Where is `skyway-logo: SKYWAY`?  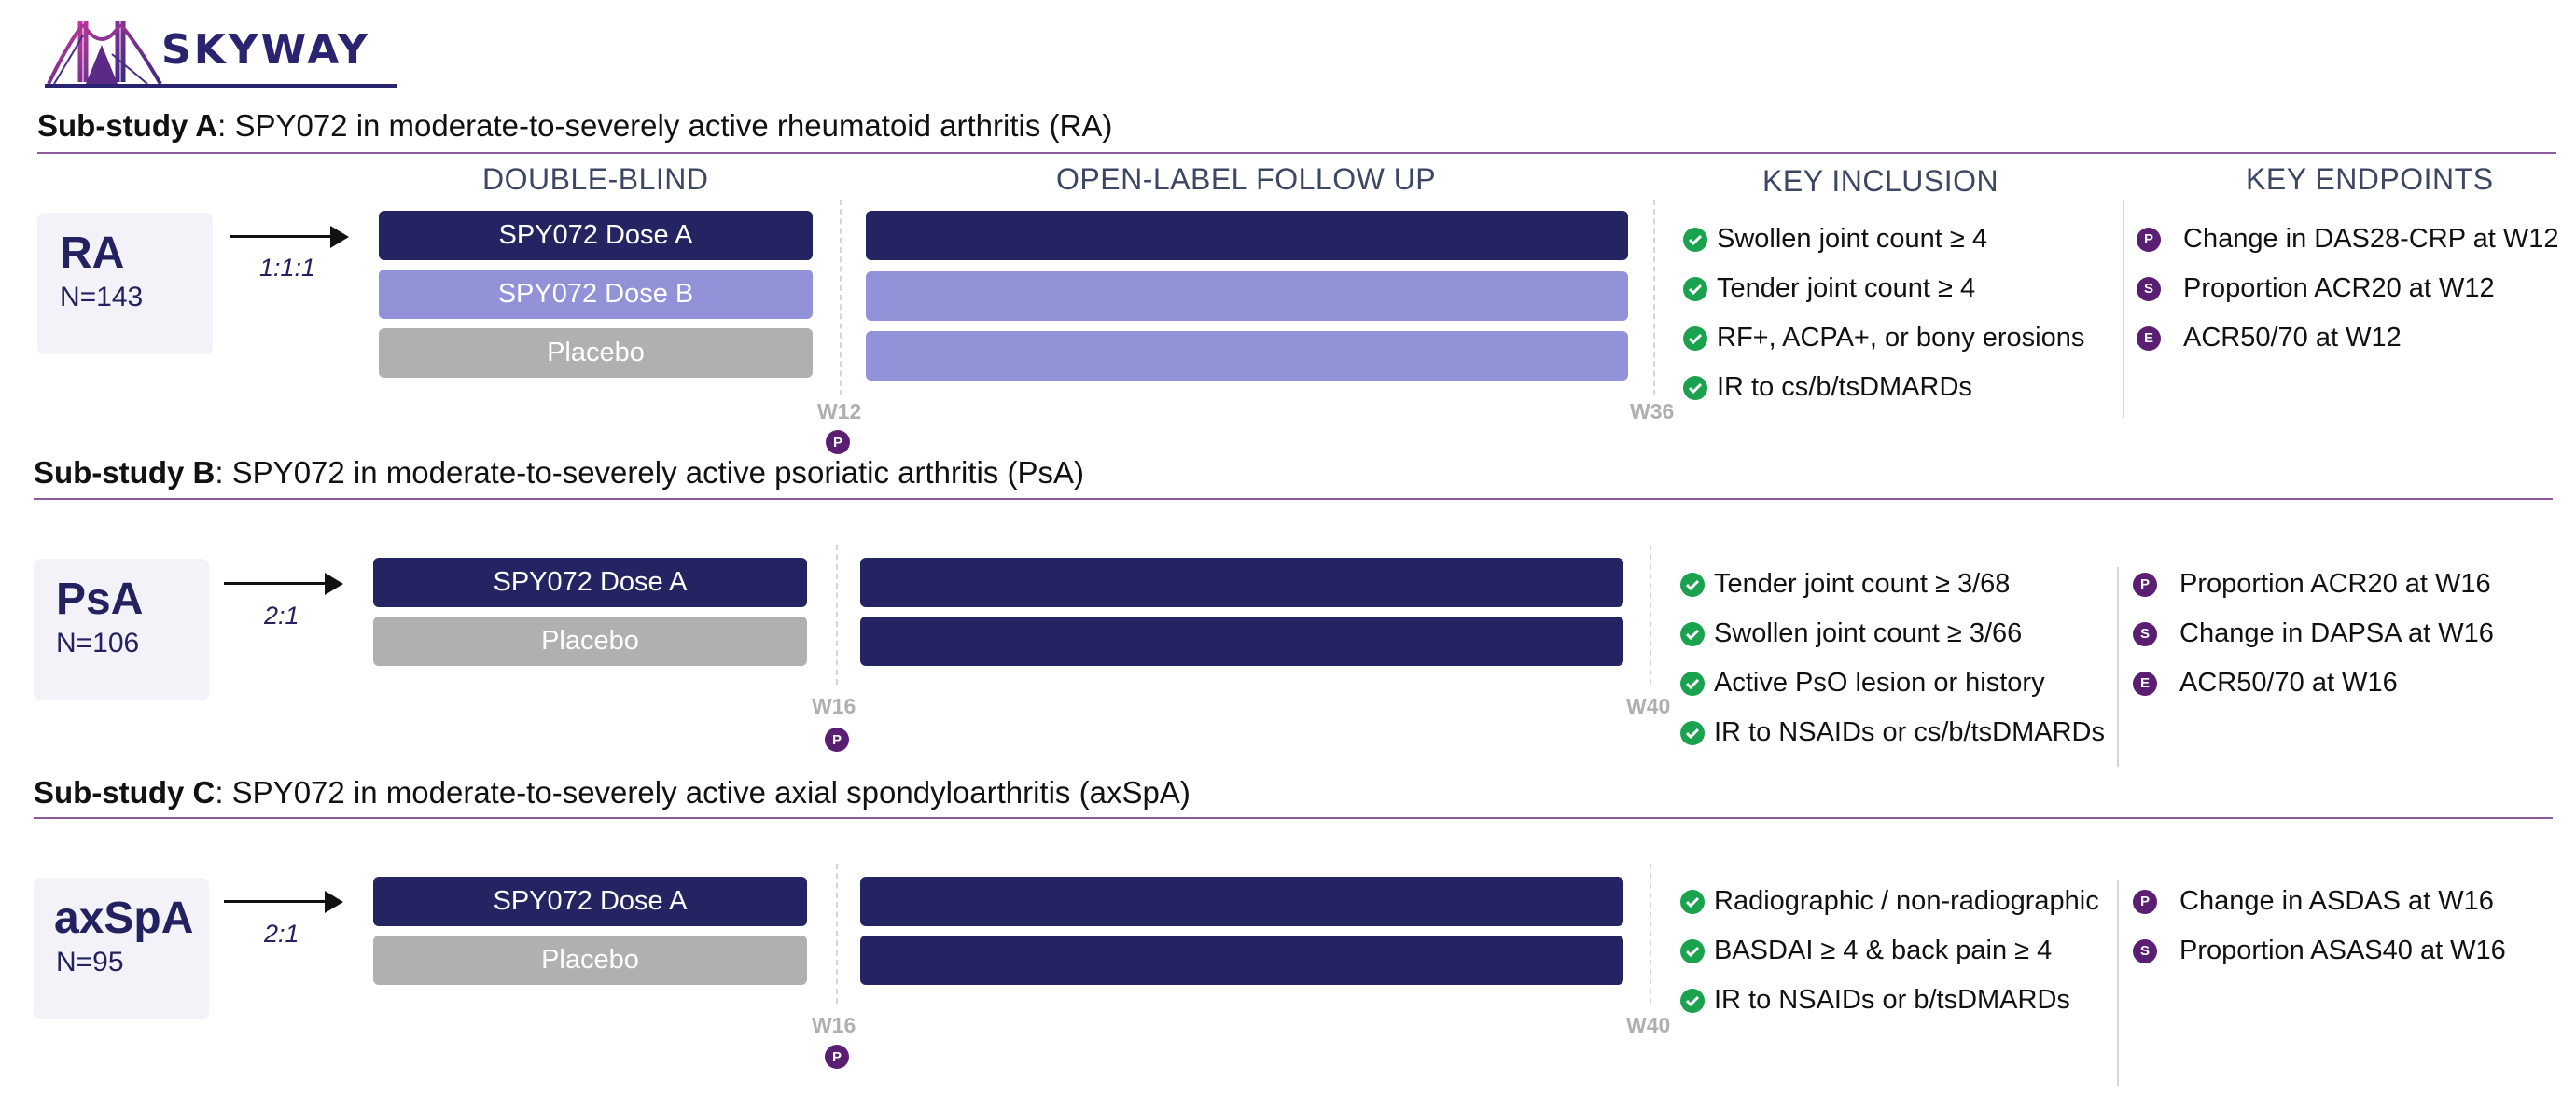 skyway-logo: SKYWAY is located at coordinates (222, 54).